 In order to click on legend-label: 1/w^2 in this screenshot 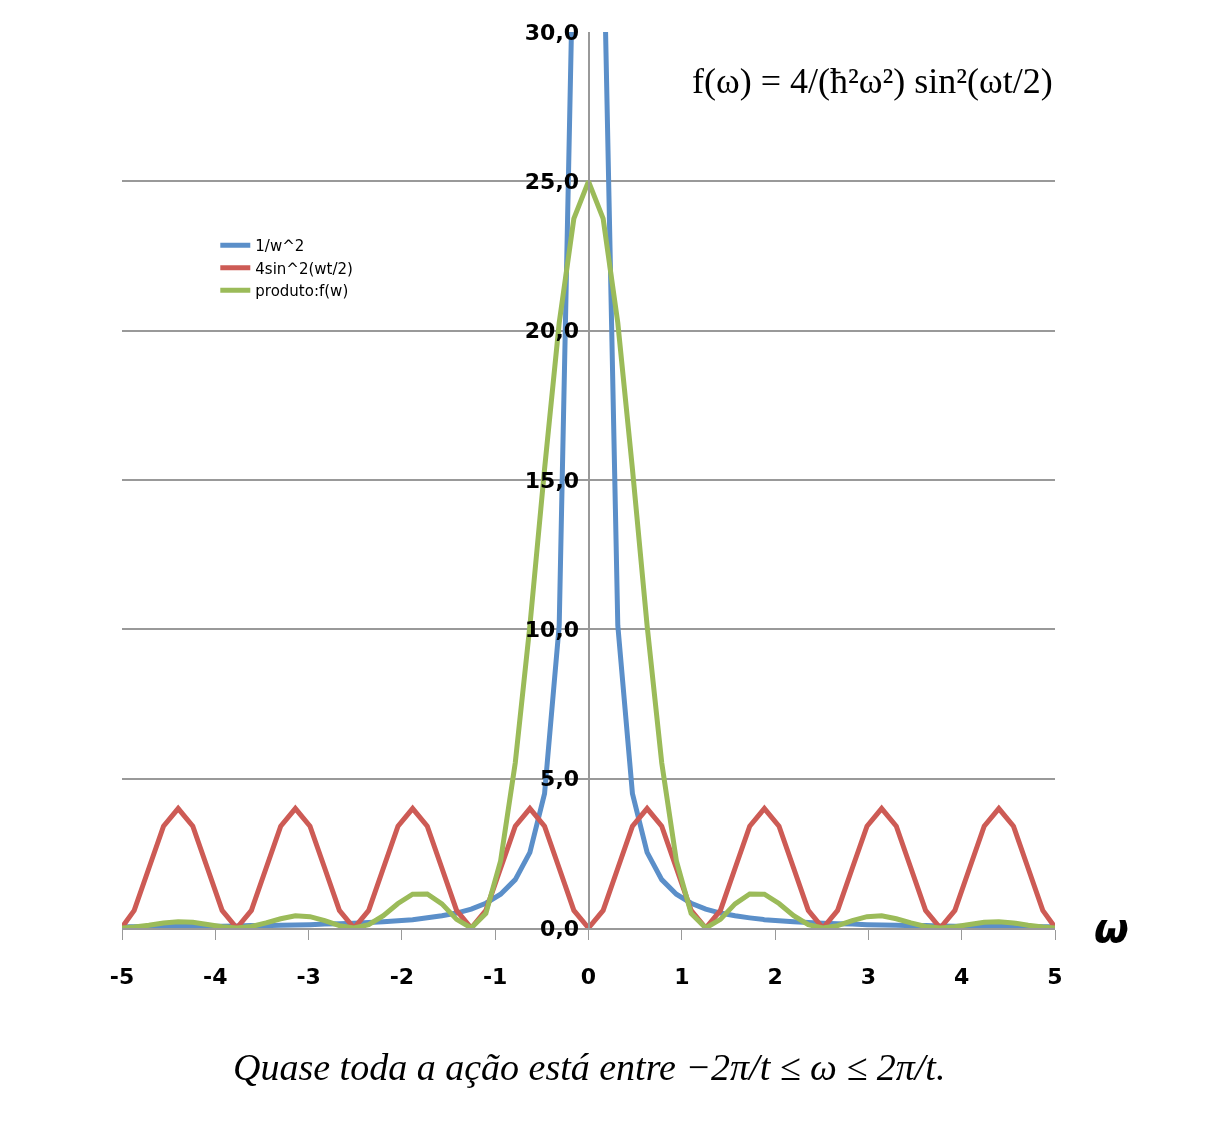, I will do `click(280, 246)`.